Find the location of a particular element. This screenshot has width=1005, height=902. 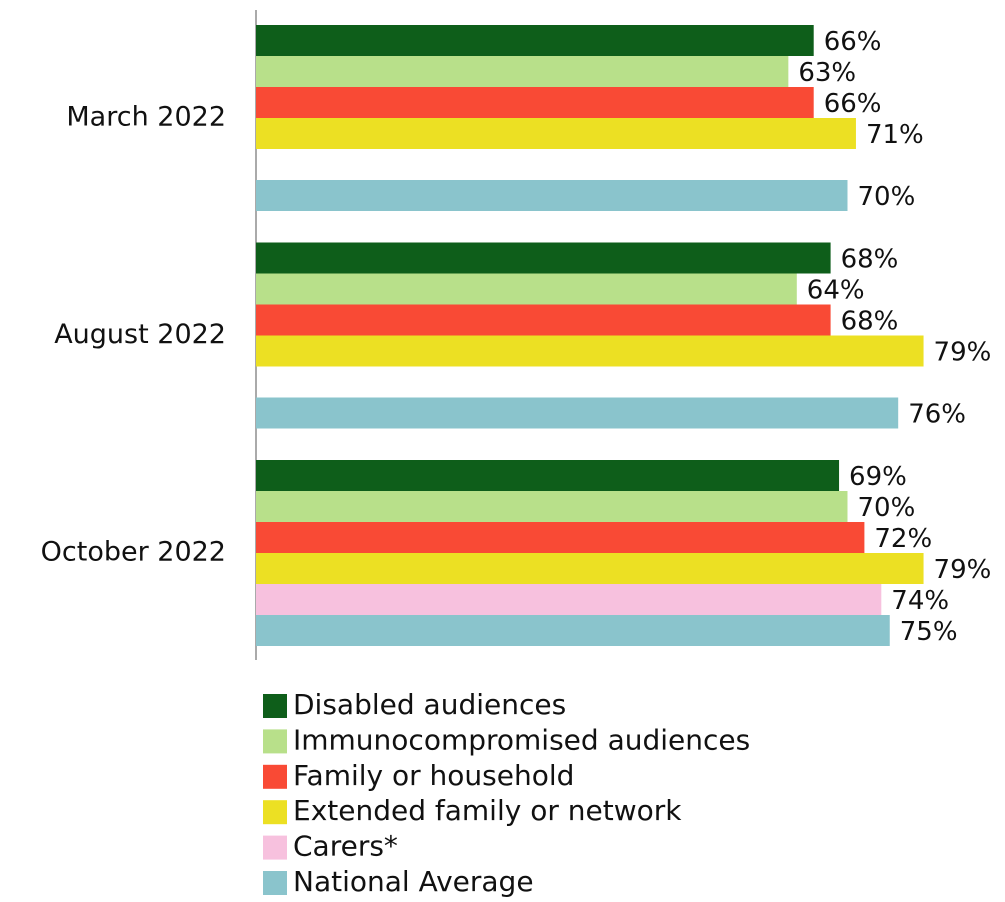

category-label: October 2022 is located at coordinates (133, 552).